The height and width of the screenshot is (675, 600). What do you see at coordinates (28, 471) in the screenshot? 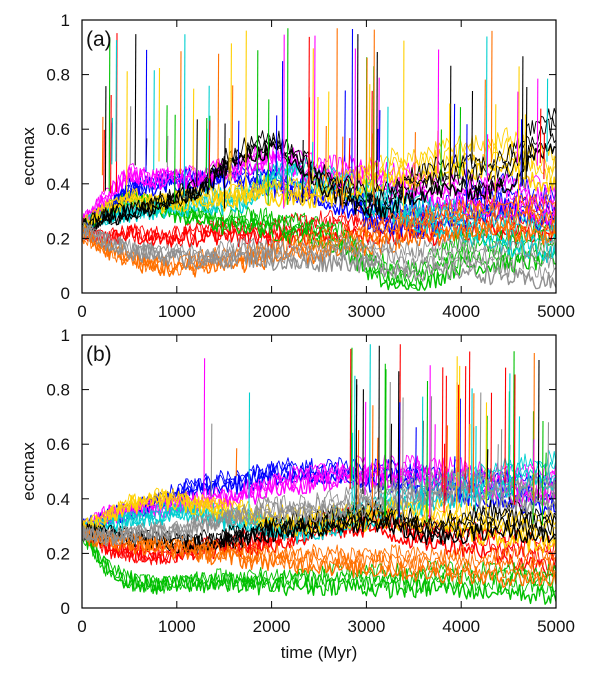
I see `y-axis-label: eccmax` at bounding box center [28, 471].